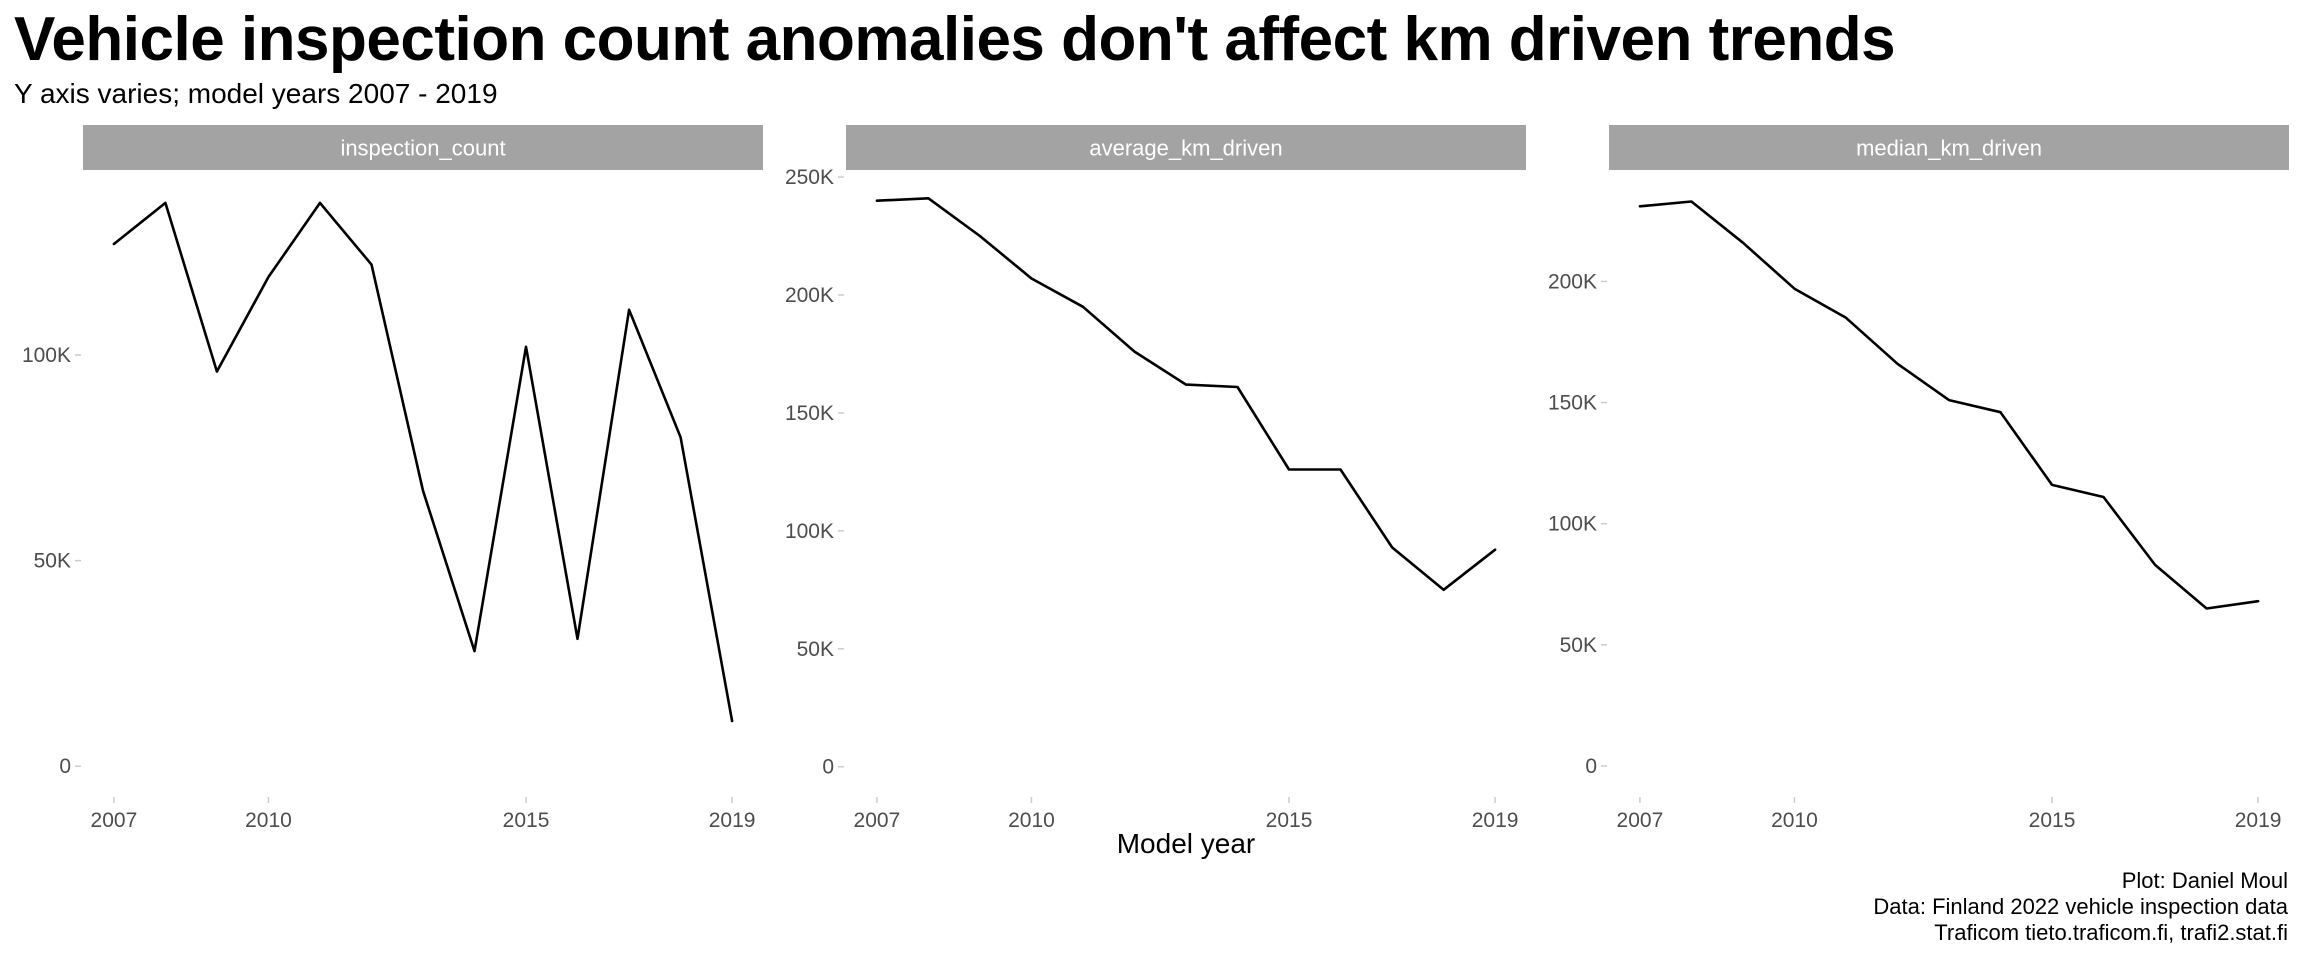 Image resolution: width=2304 pixels, height=960 pixels. I want to click on facet-label: median_km_driven, so click(1949, 148).